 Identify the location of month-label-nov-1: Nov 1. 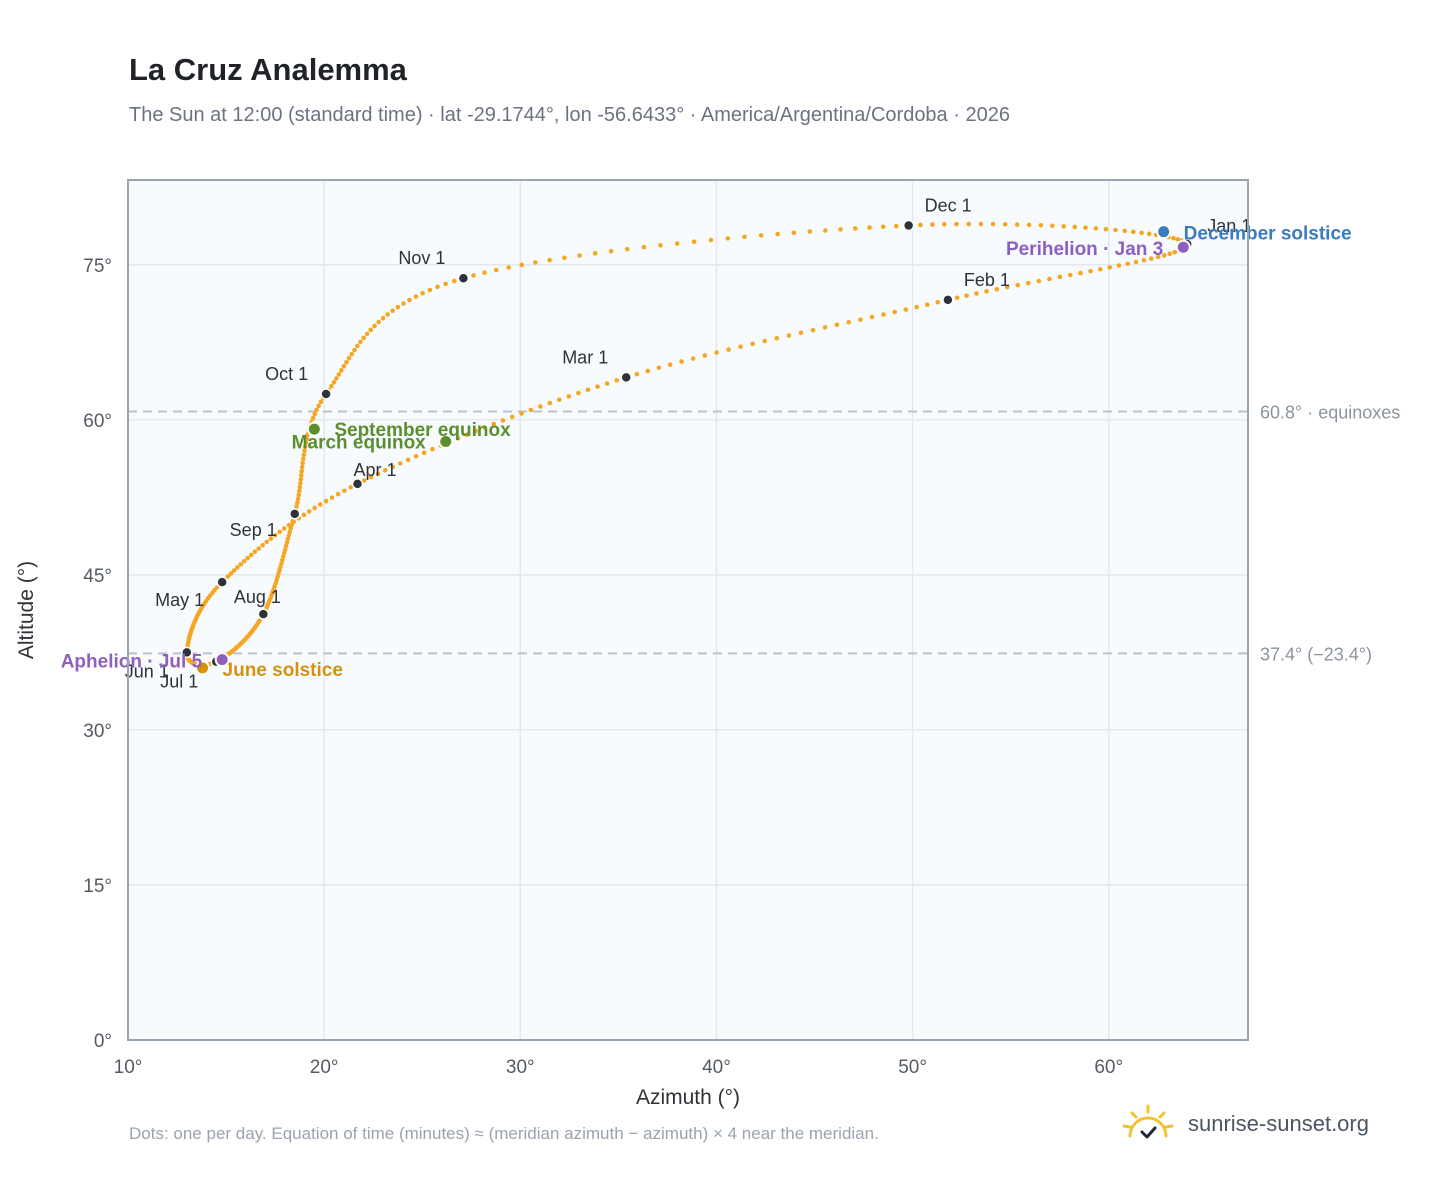
(421, 258).